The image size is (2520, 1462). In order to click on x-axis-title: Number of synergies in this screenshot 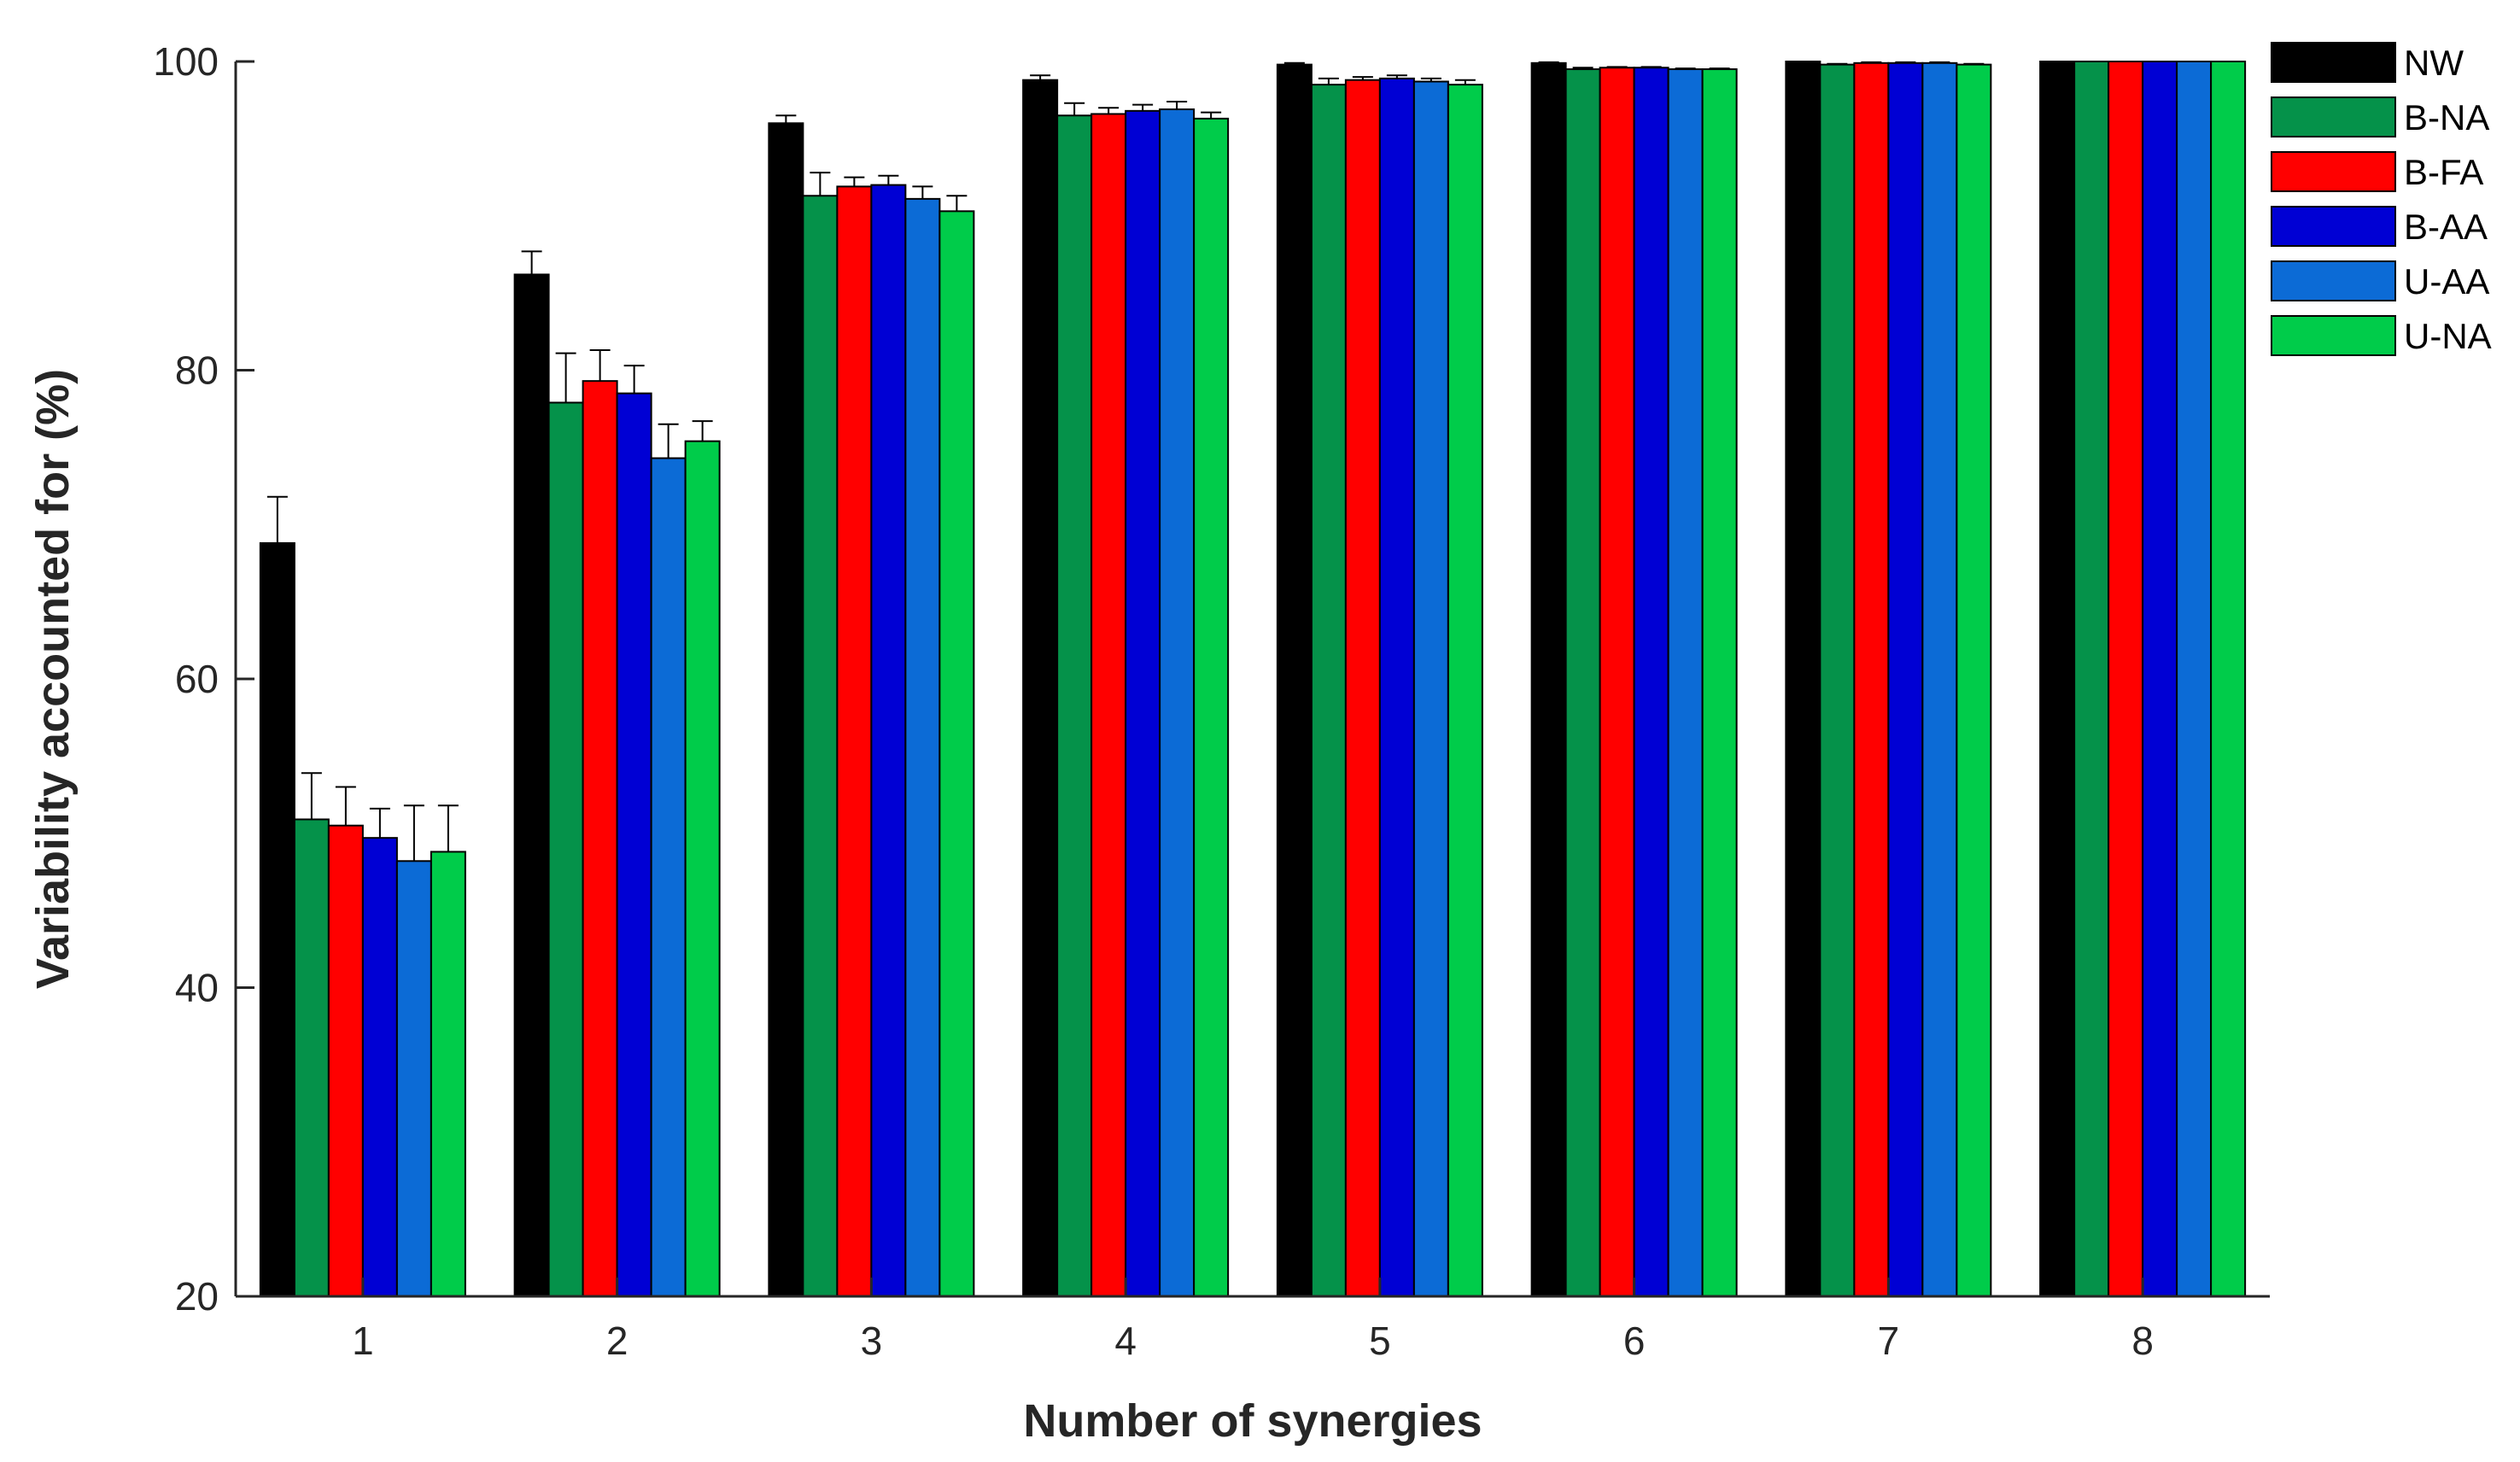, I will do `click(1252, 1421)`.